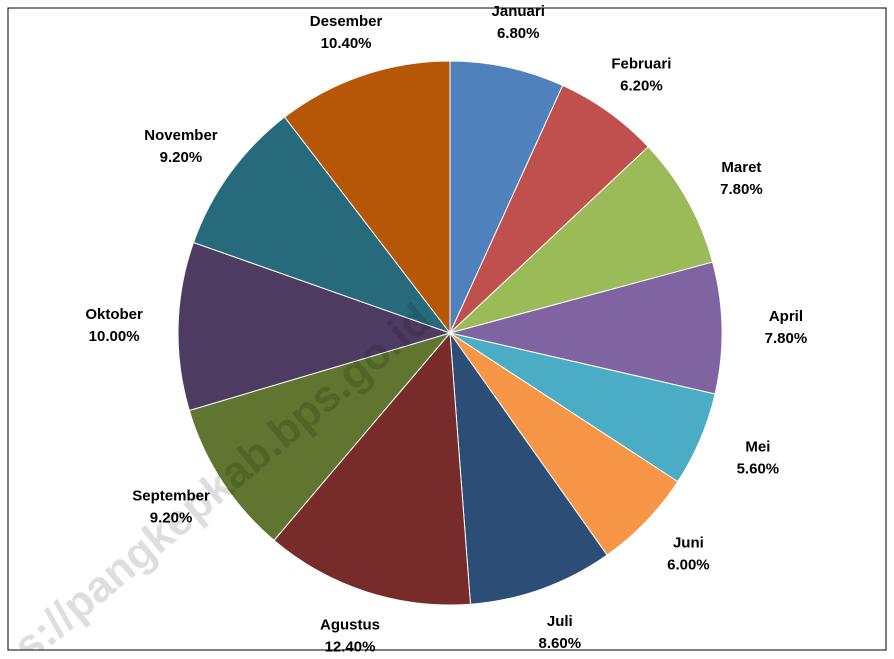  I want to click on slice-value: 6.20%, so click(641, 86).